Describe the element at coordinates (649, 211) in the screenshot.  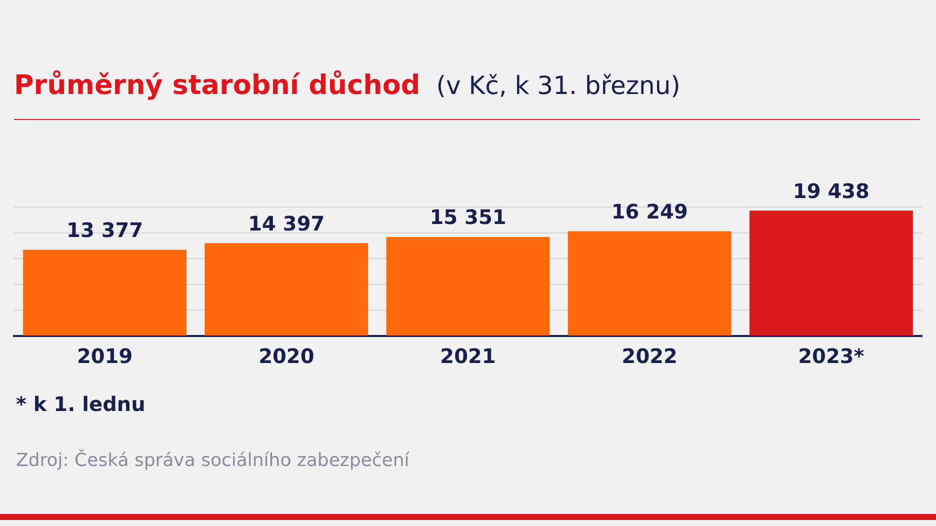
I see `data-label: 16 249` at that location.